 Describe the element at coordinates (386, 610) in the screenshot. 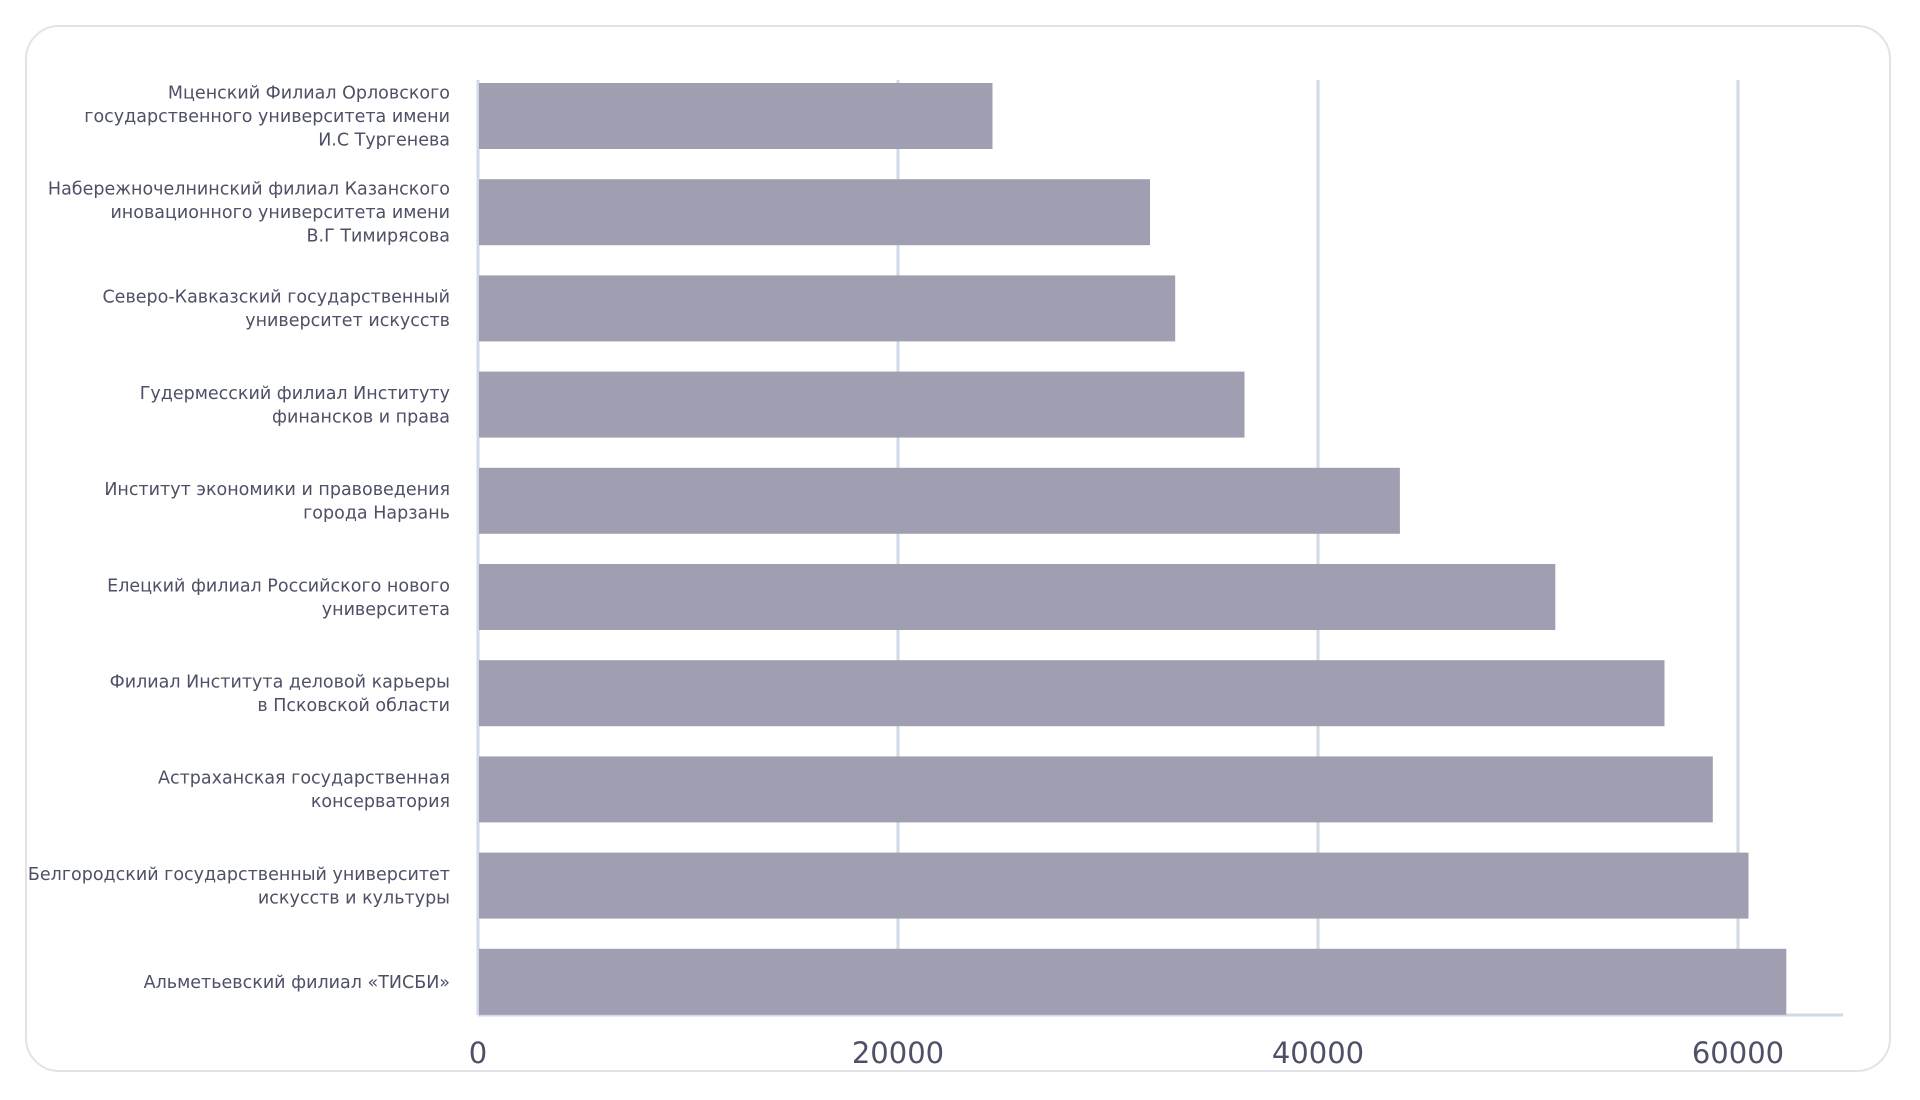

I see `category-label-line: университета` at that location.